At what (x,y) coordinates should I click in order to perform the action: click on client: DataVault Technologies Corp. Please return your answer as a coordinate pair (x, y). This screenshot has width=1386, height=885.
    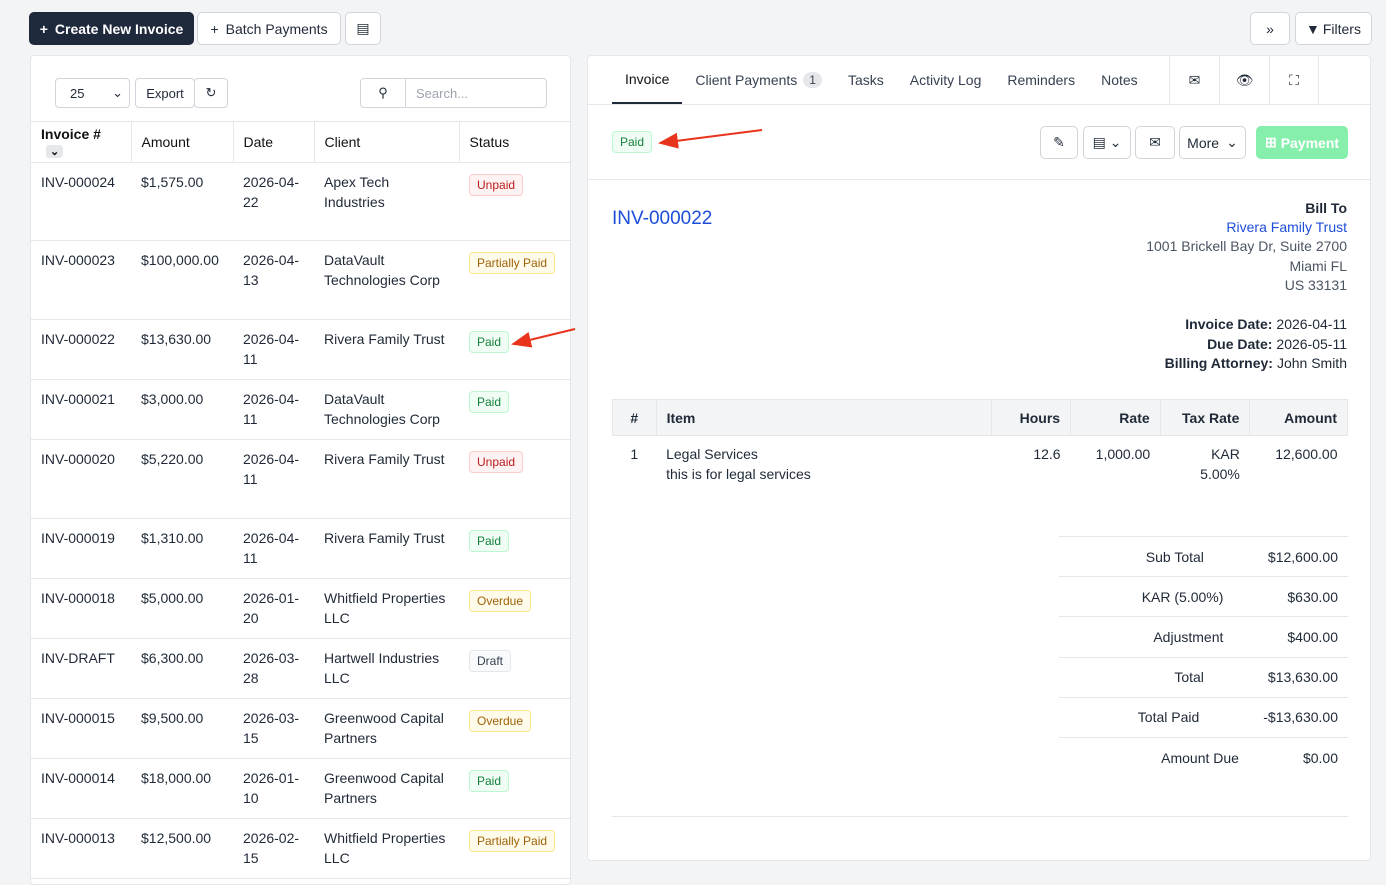
    Looking at the image, I should click on (386, 409).